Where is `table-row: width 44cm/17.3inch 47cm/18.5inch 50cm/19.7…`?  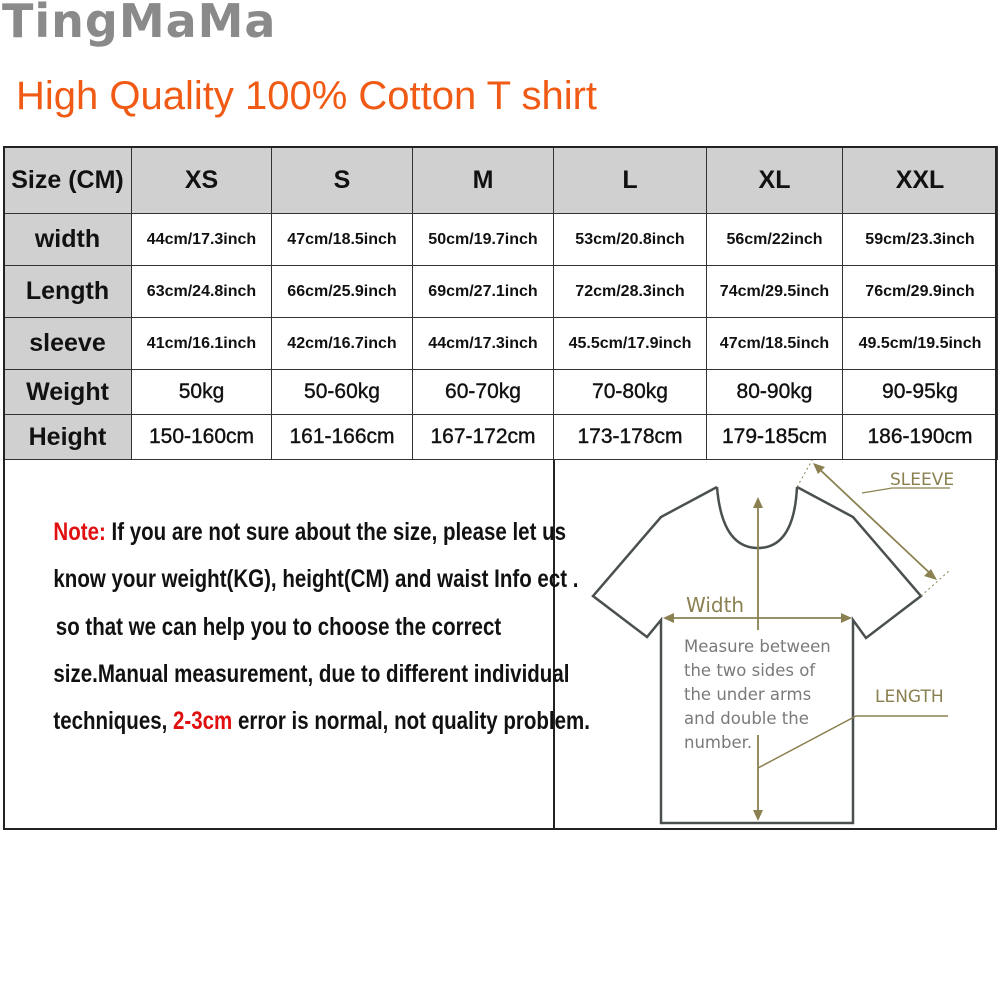
table-row: width 44cm/17.3inch 47cm/18.5inch 50cm/19.7… is located at coordinates (500, 239).